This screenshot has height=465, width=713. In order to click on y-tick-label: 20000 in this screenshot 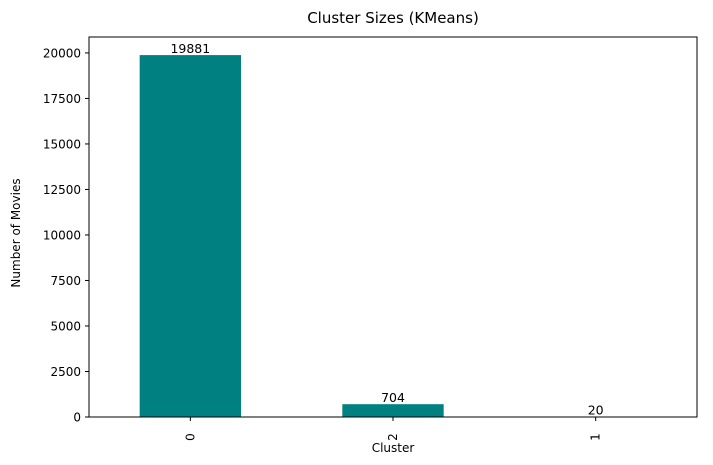, I will do `click(62, 53)`.